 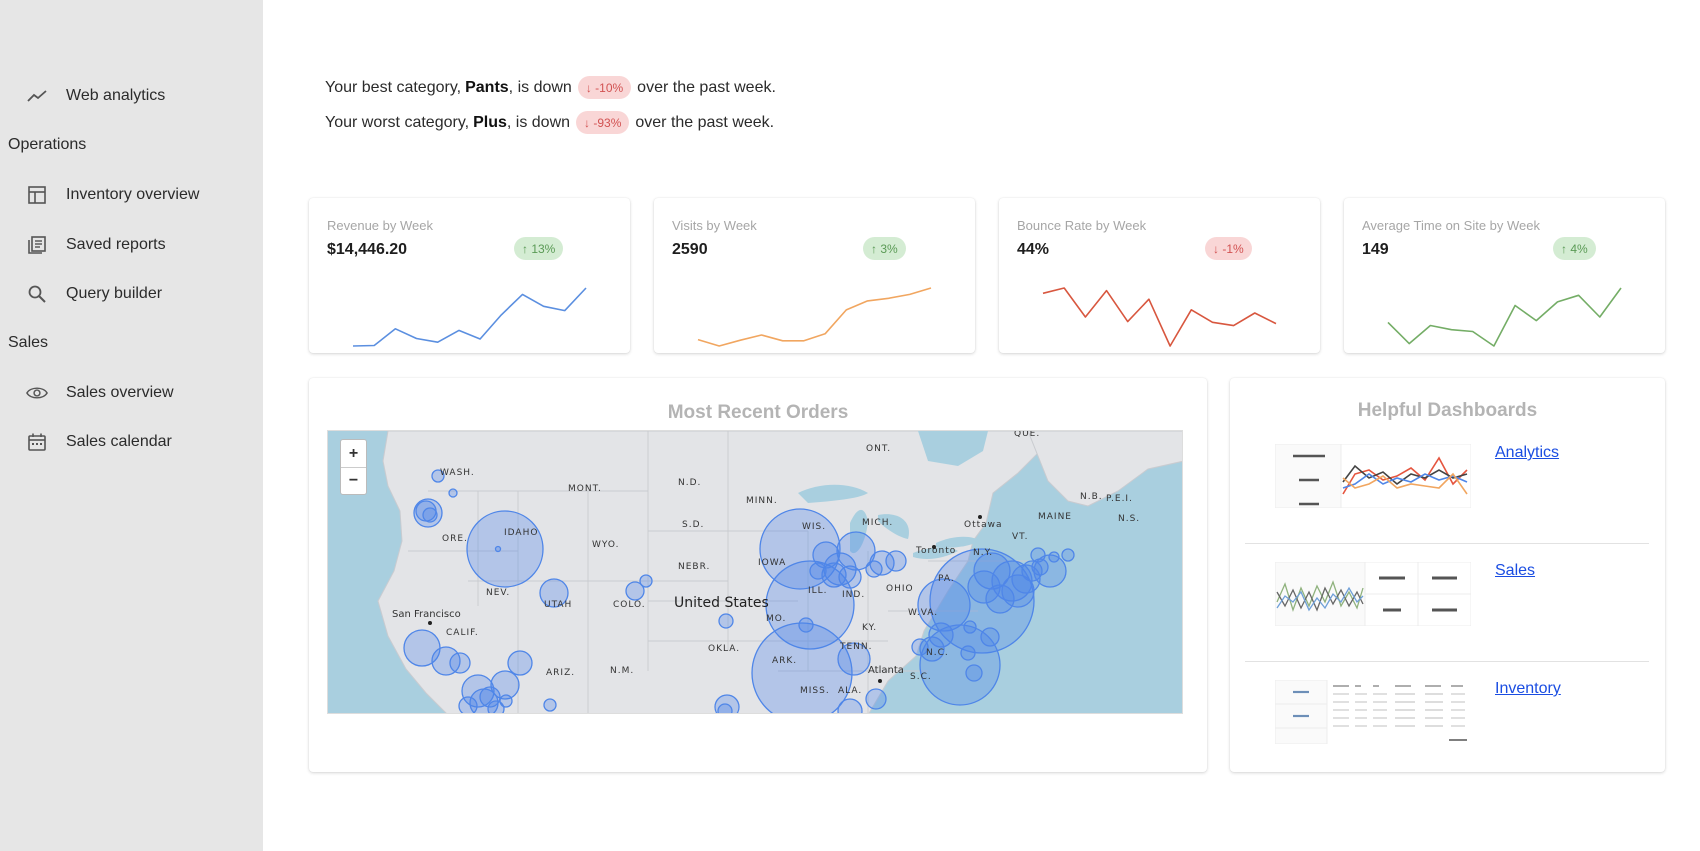 What do you see at coordinates (1515, 570) in the screenshot?
I see `sales-dashboard-link: Sales` at bounding box center [1515, 570].